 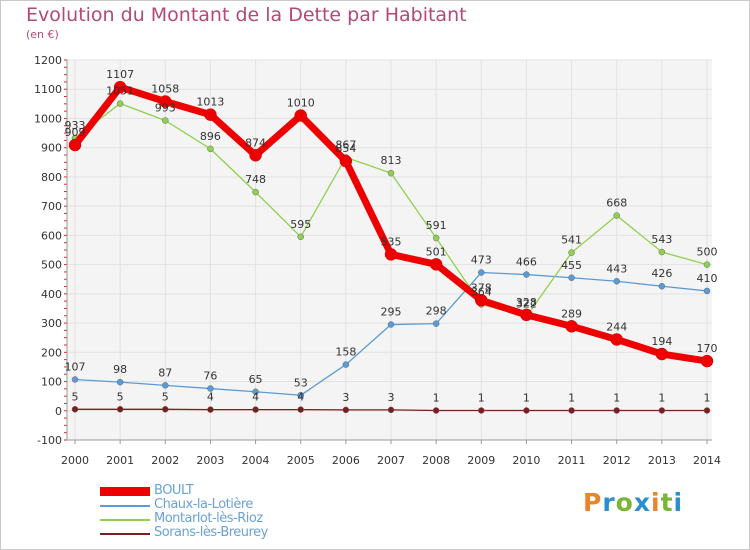 What do you see at coordinates (526, 302) in the screenshot?
I see `data-label: 328` at bounding box center [526, 302].